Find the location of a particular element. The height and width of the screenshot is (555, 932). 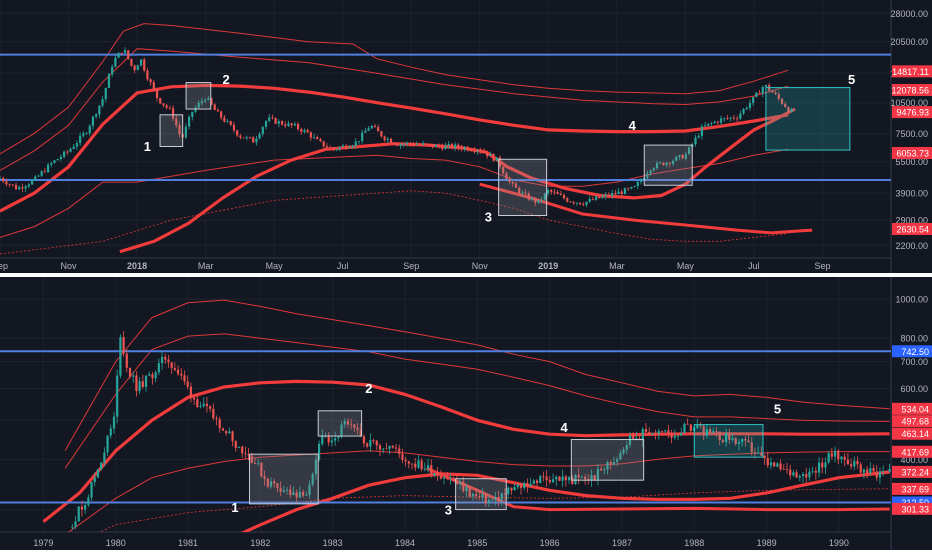

y-tick-label: 700.00 is located at coordinates (914, 362).